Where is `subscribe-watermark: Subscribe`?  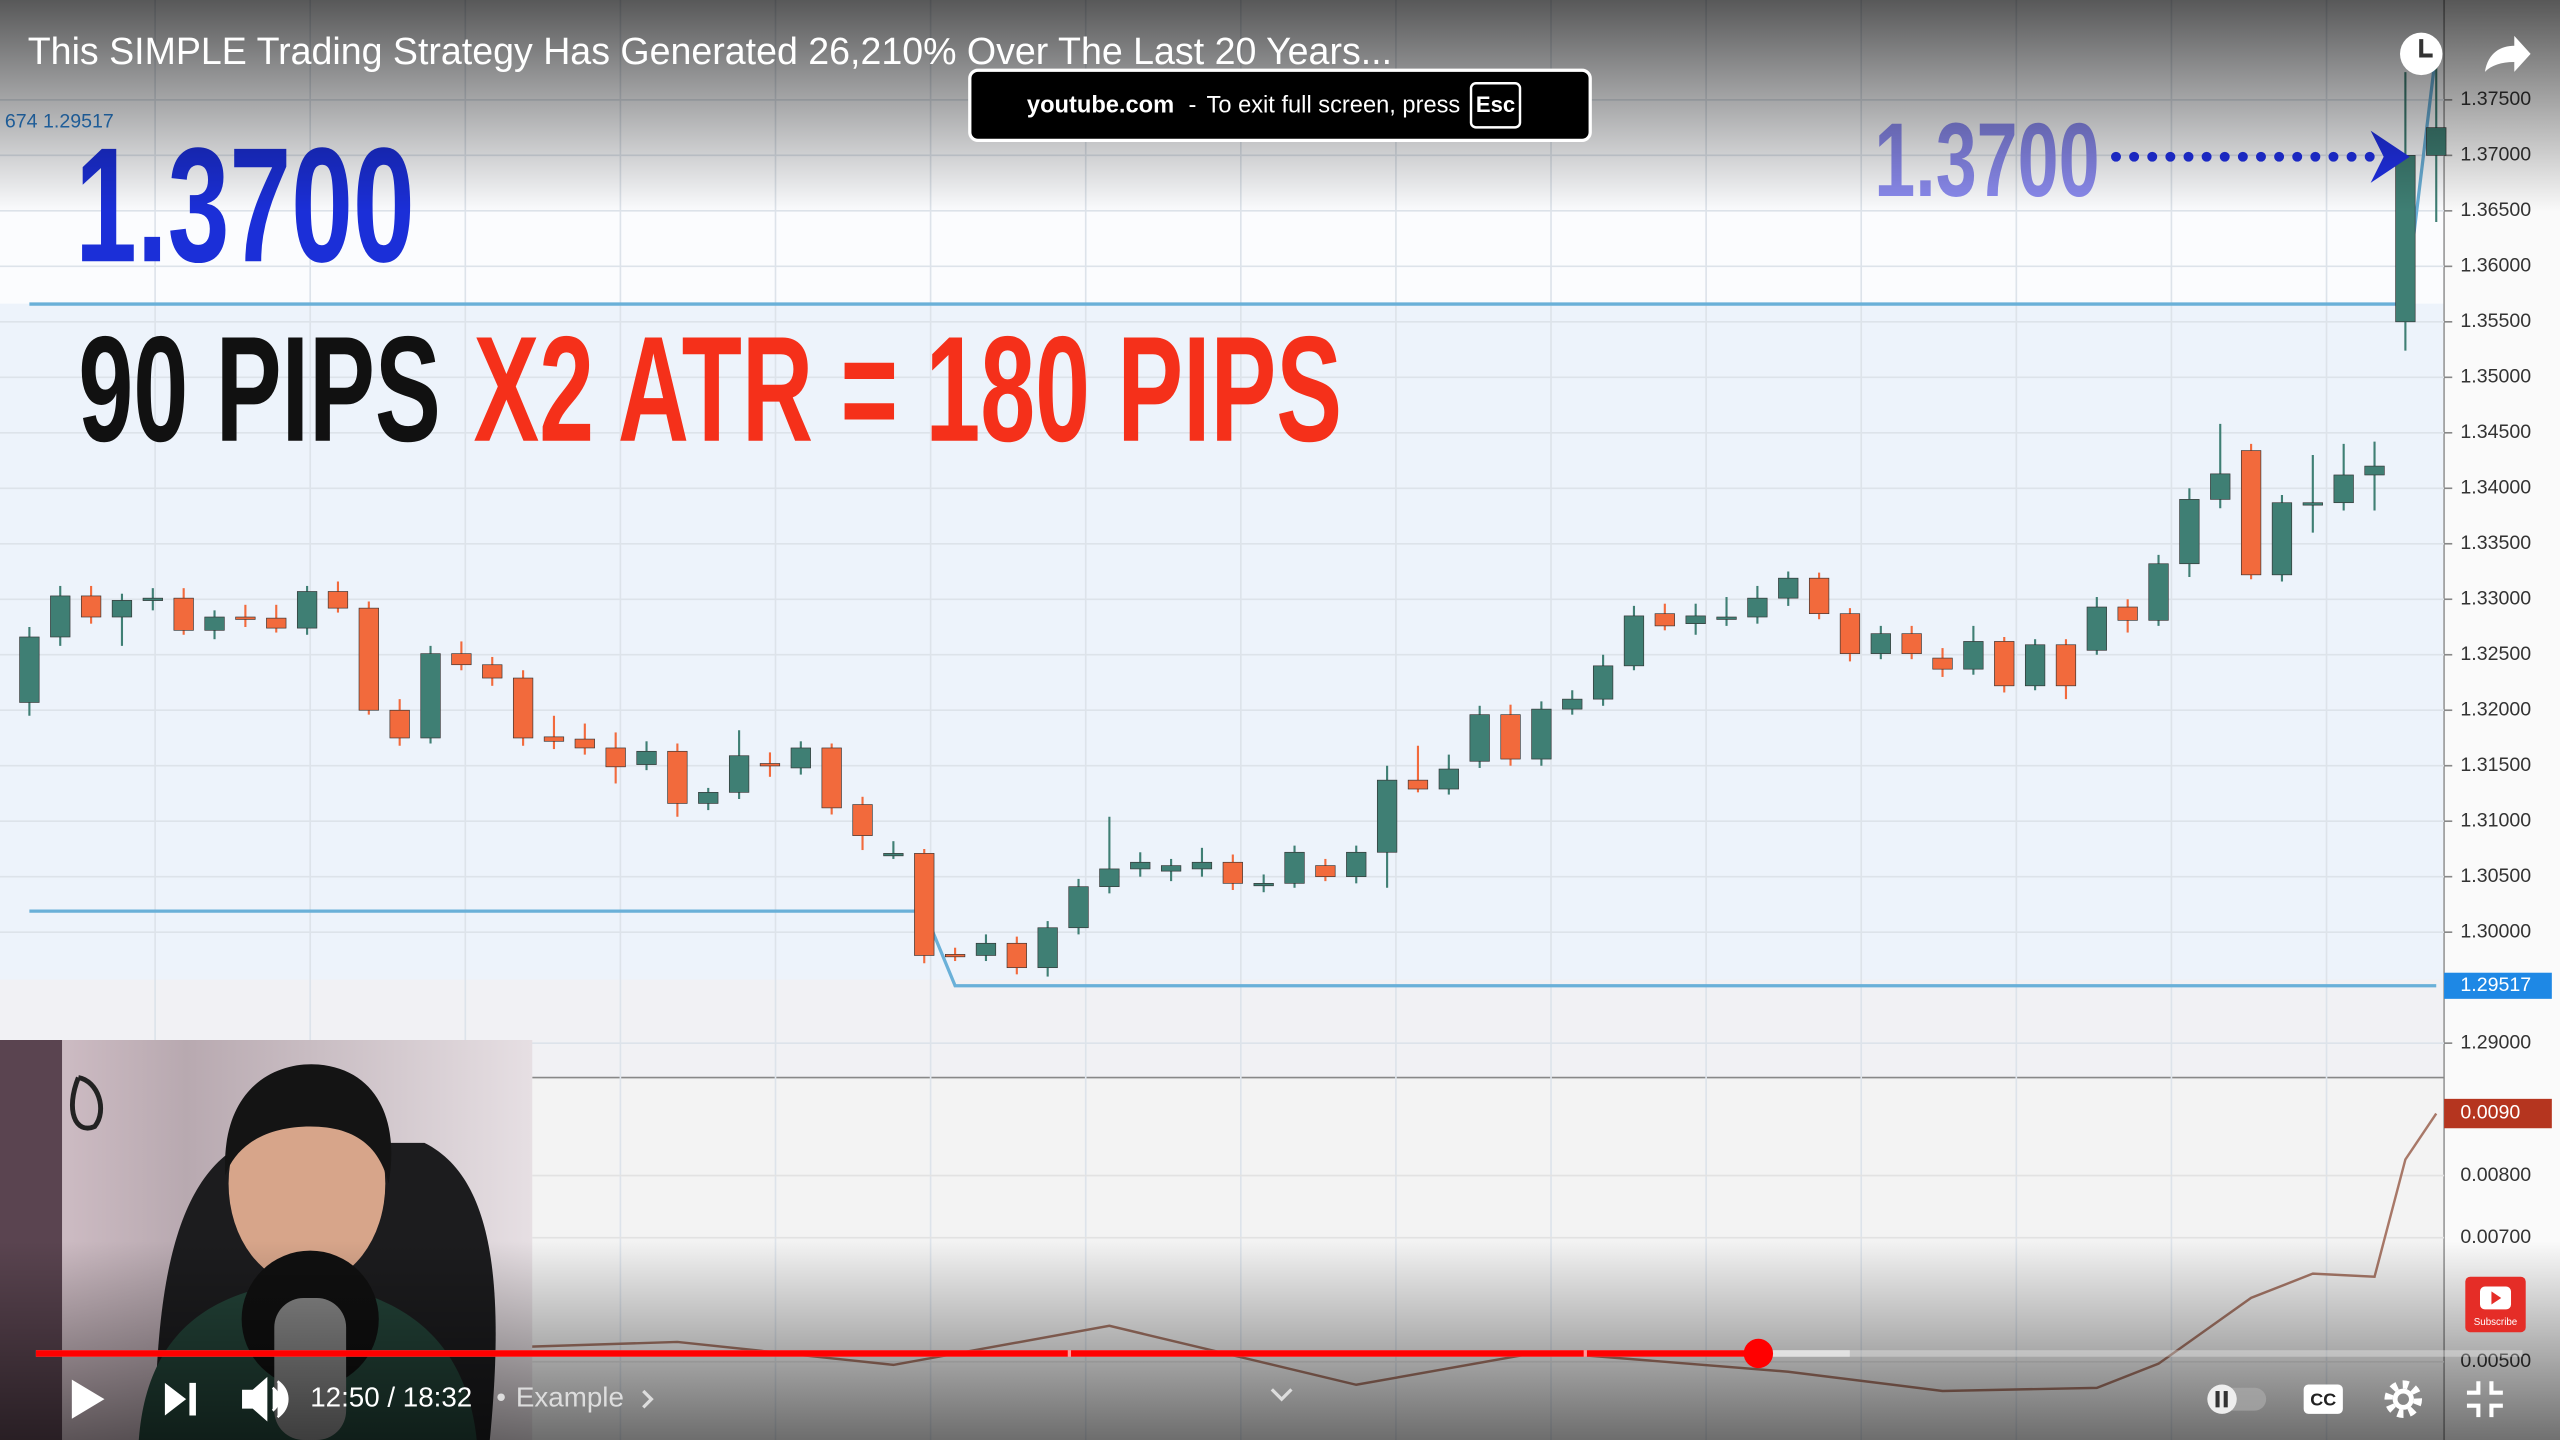 subscribe-watermark: Subscribe is located at coordinates (2495, 1304).